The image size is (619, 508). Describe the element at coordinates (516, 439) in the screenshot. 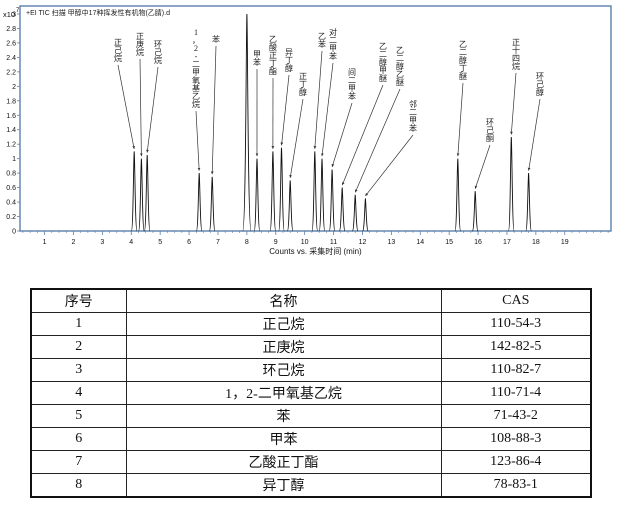

I see `table-cell: 108-88-3` at that location.